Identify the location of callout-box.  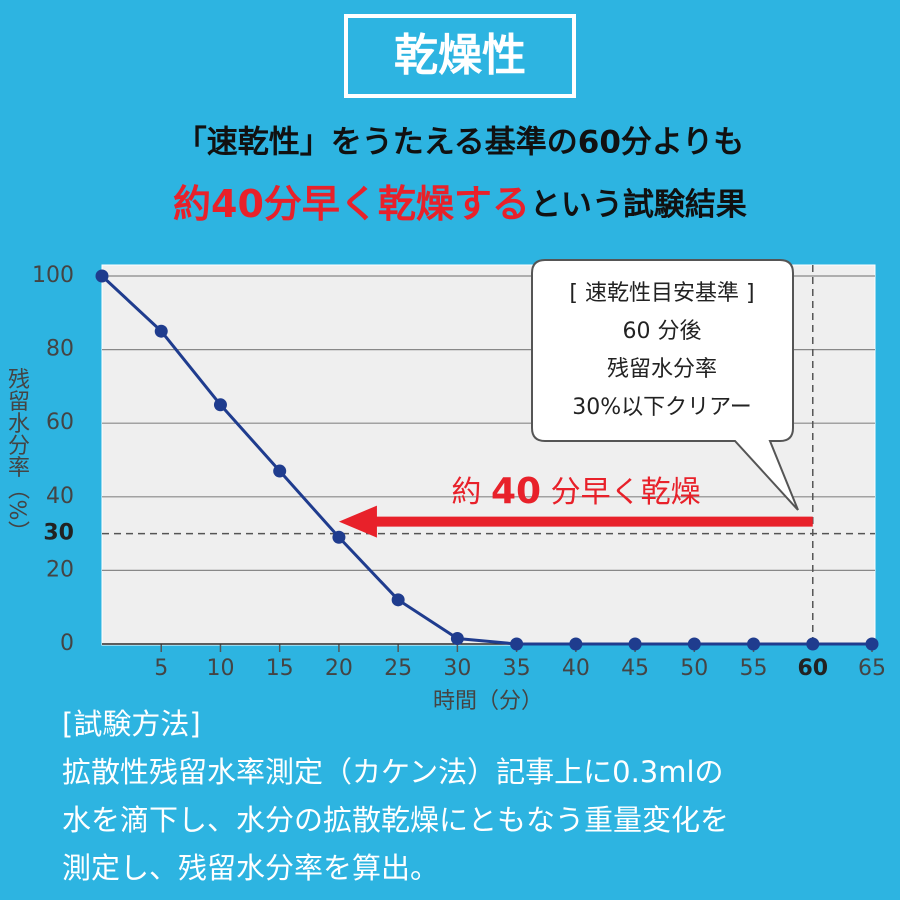
(665, 385).